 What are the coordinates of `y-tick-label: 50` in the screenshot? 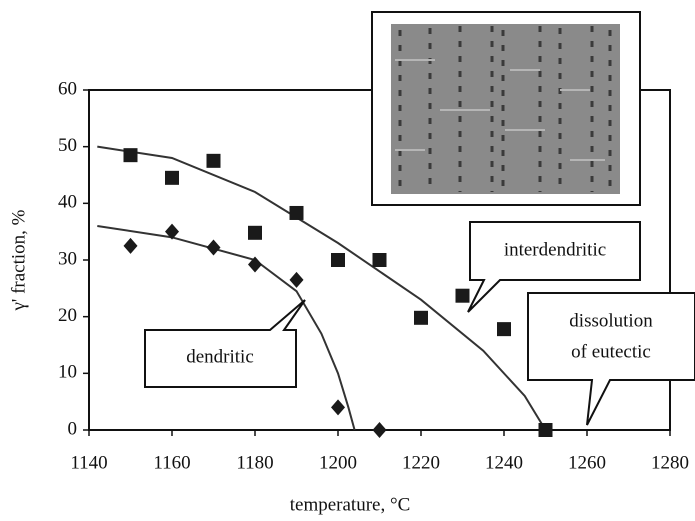 It's located at (67, 145).